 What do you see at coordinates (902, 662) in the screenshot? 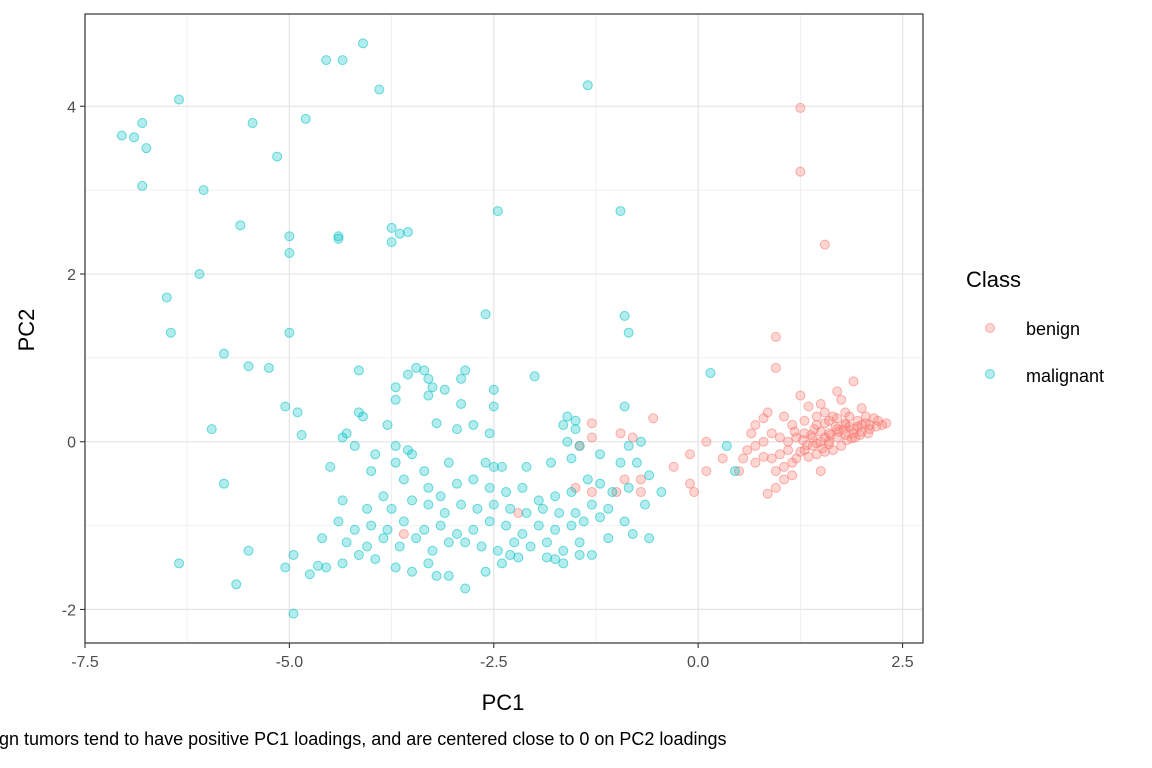
I see `x-tick-label: 2.5` at bounding box center [902, 662].